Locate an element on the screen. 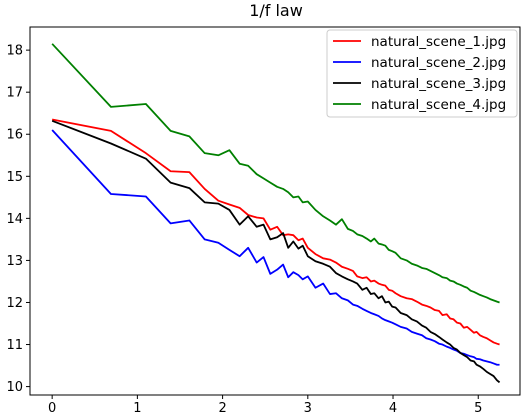  legend-box is located at coordinates (422, 73).